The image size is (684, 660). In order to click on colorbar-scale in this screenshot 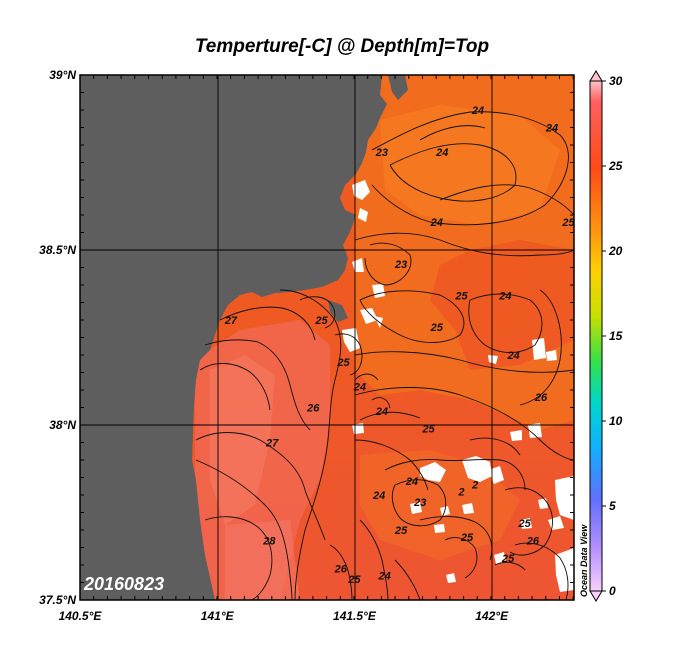, I will do `click(596, 336)`.